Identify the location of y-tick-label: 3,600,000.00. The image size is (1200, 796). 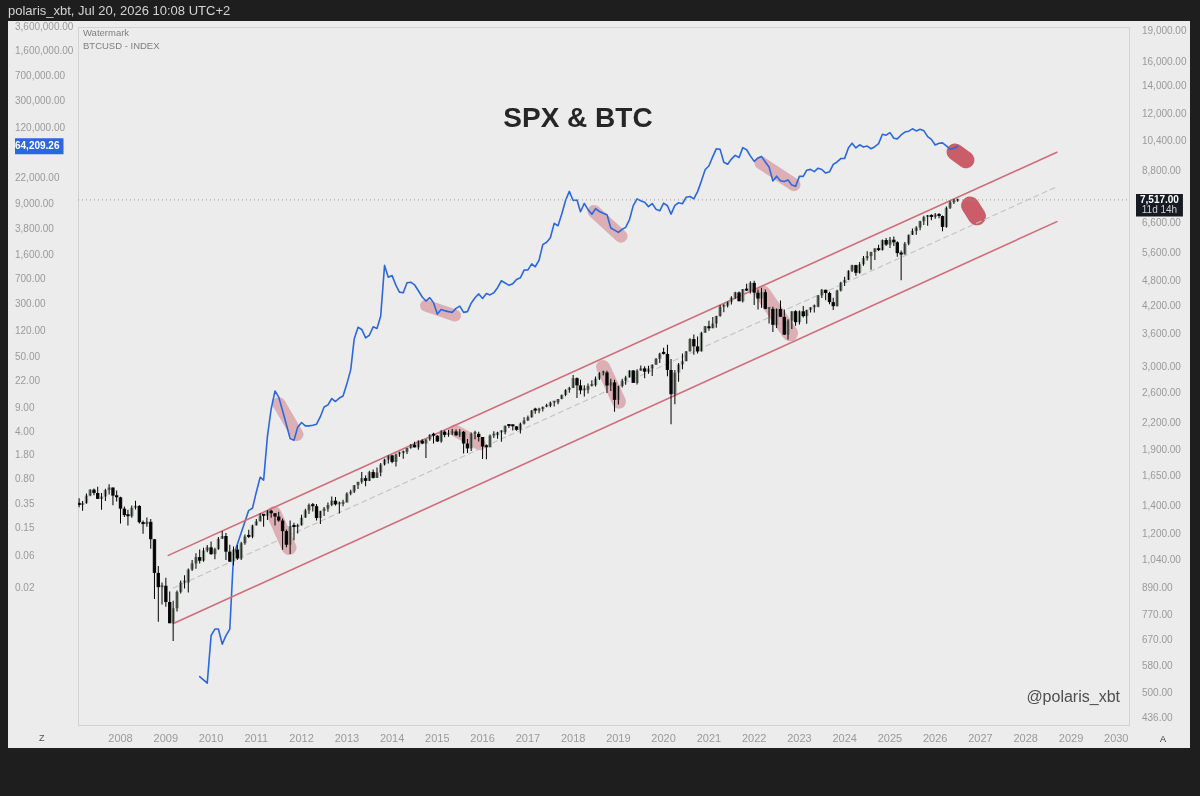
(44, 27).